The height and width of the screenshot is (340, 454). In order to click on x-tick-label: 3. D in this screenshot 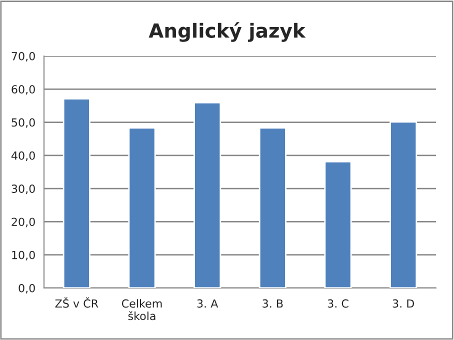, I will do `click(403, 303)`.